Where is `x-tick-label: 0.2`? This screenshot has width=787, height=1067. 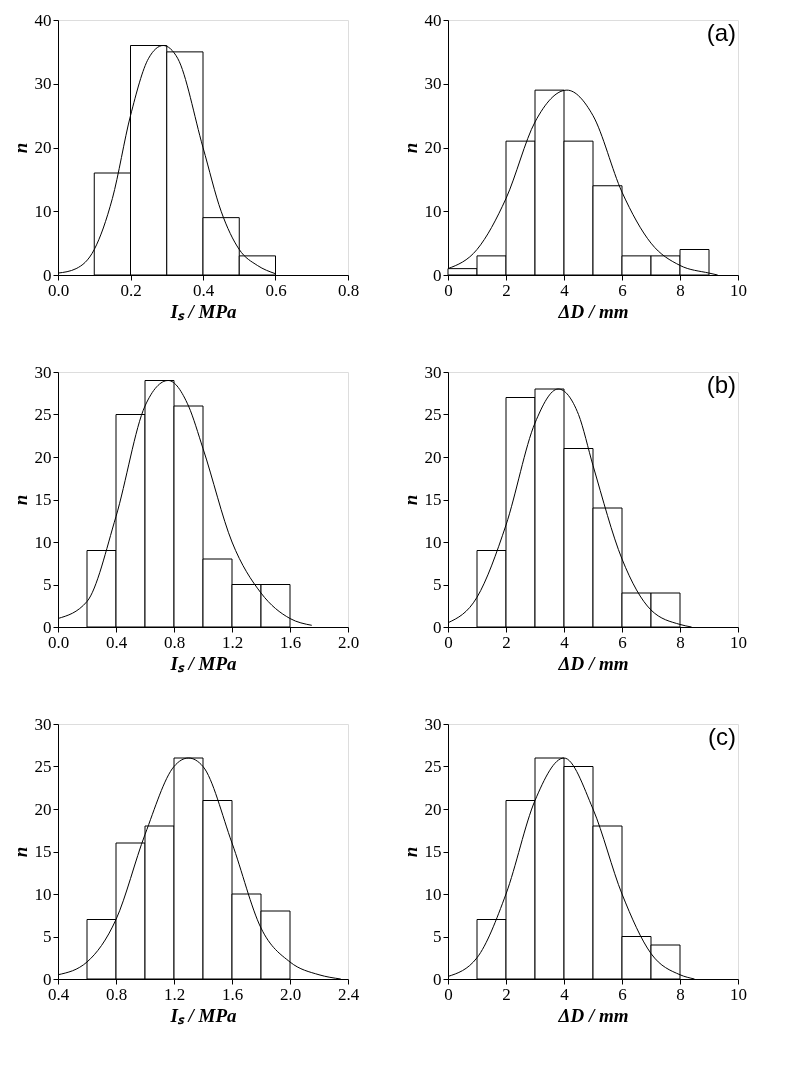 x-tick-label: 0.2 is located at coordinates (131, 290).